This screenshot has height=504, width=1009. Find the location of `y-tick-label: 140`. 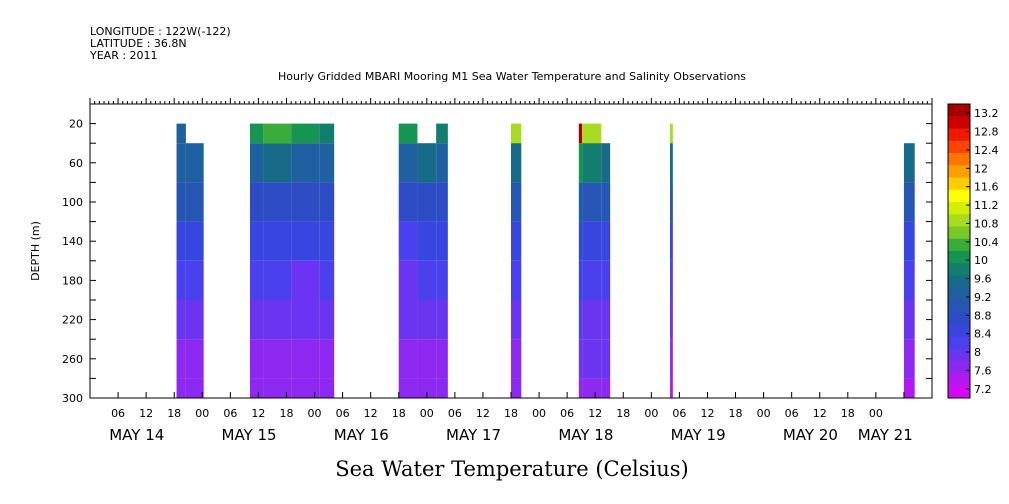

y-tick-label: 140 is located at coordinates (72, 241).